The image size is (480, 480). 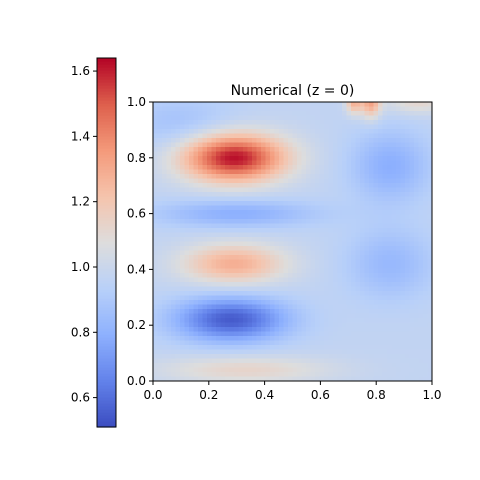 What do you see at coordinates (140, 241) in the screenshot?
I see `y-axis-ticks: 0.00.20.40.60.81.0` at bounding box center [140, 241].